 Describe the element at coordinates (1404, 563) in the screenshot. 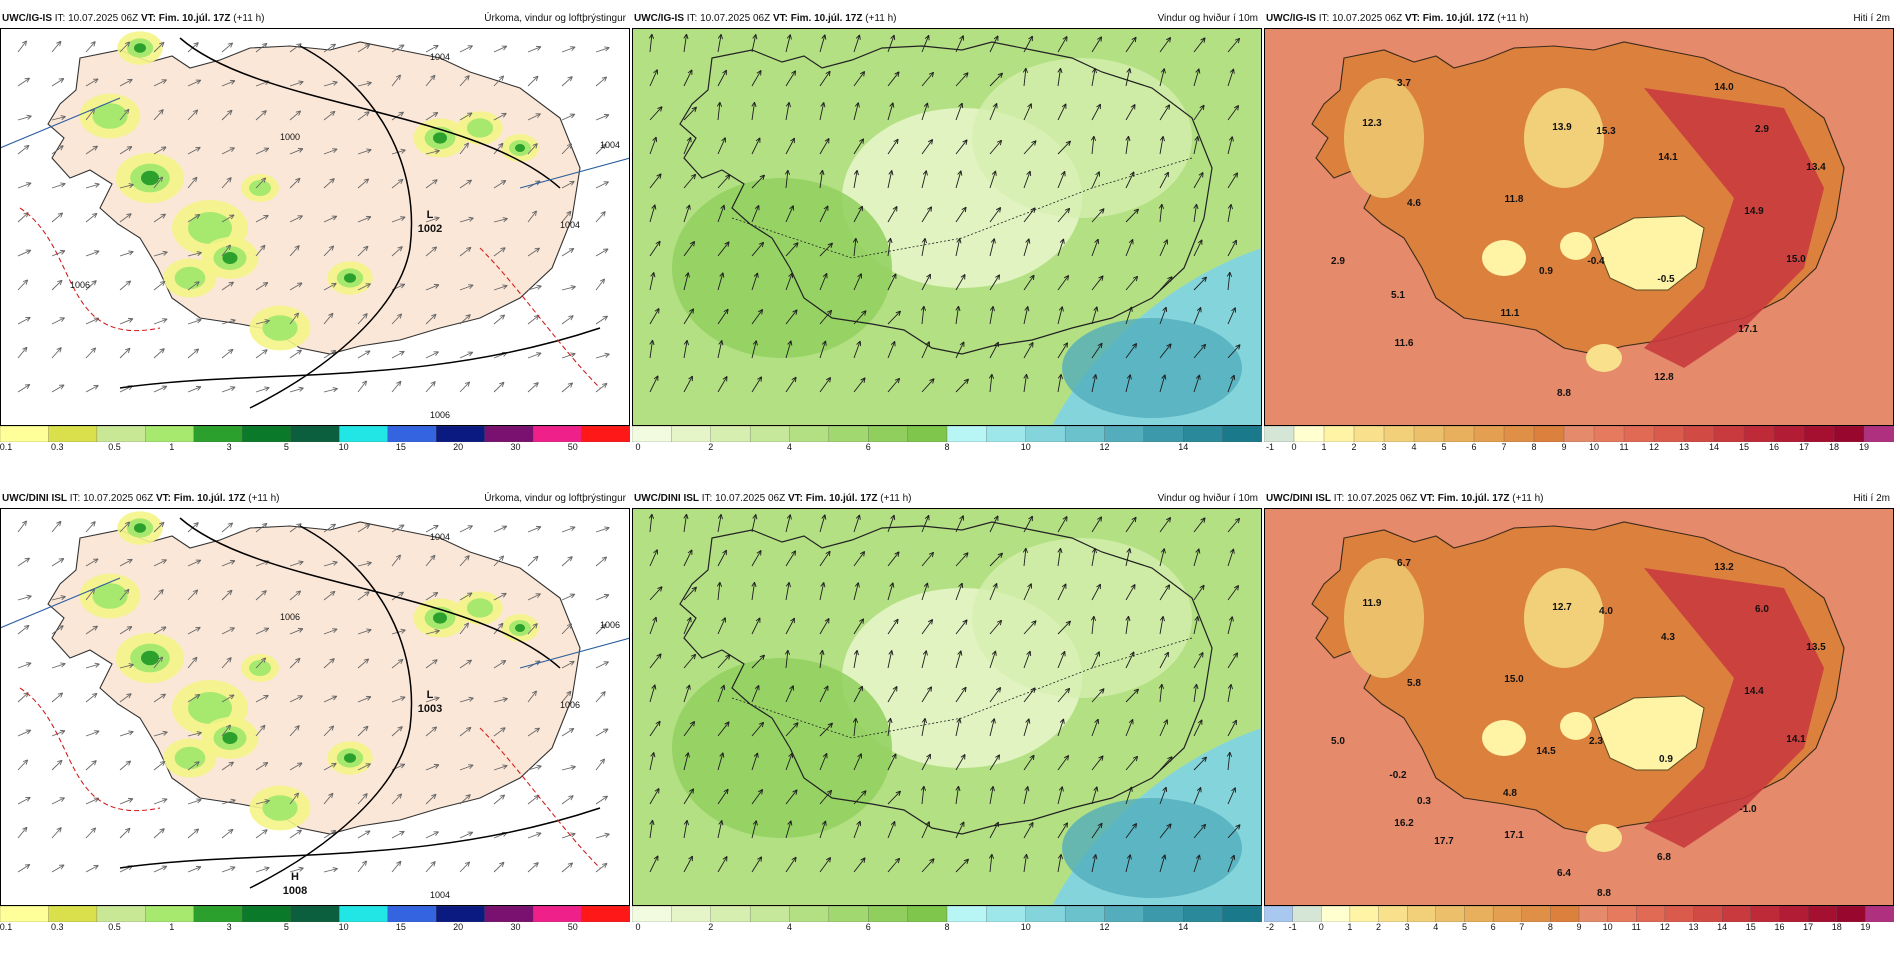

I see `temperature-label: 6.7` at that location.